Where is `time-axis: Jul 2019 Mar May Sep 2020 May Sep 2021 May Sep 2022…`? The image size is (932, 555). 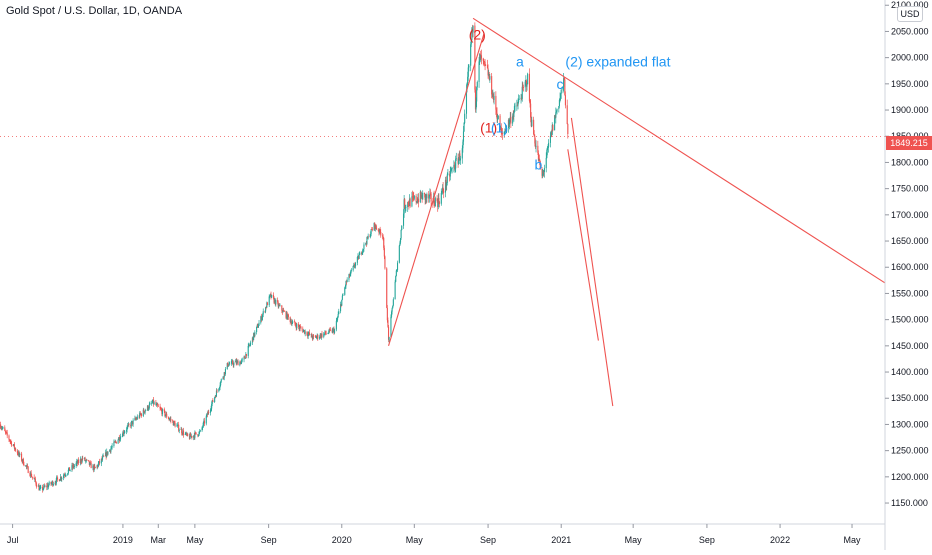 time-axis: Jul 2019 Mar May Sep 2020 May Sep 2021 May Sep 2022… is located at coordinates (434, 534).